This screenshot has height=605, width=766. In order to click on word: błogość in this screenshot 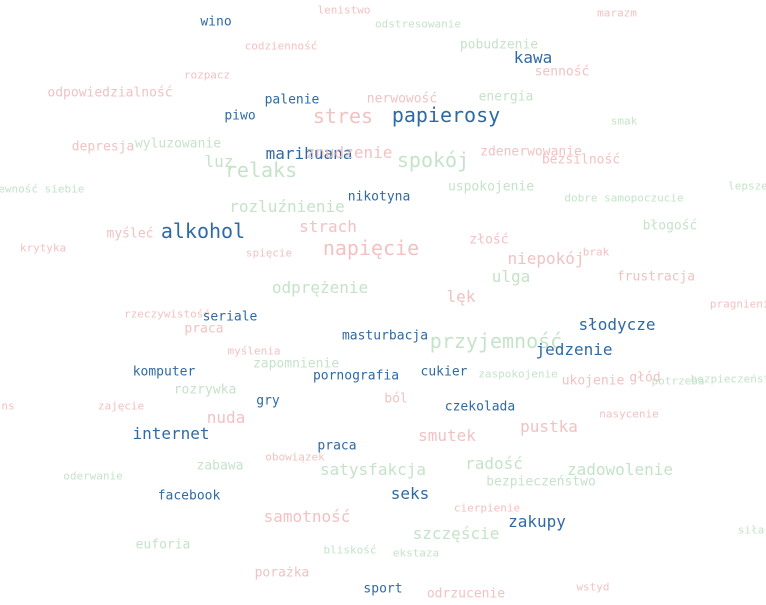, I will do `click(670, 226)`.